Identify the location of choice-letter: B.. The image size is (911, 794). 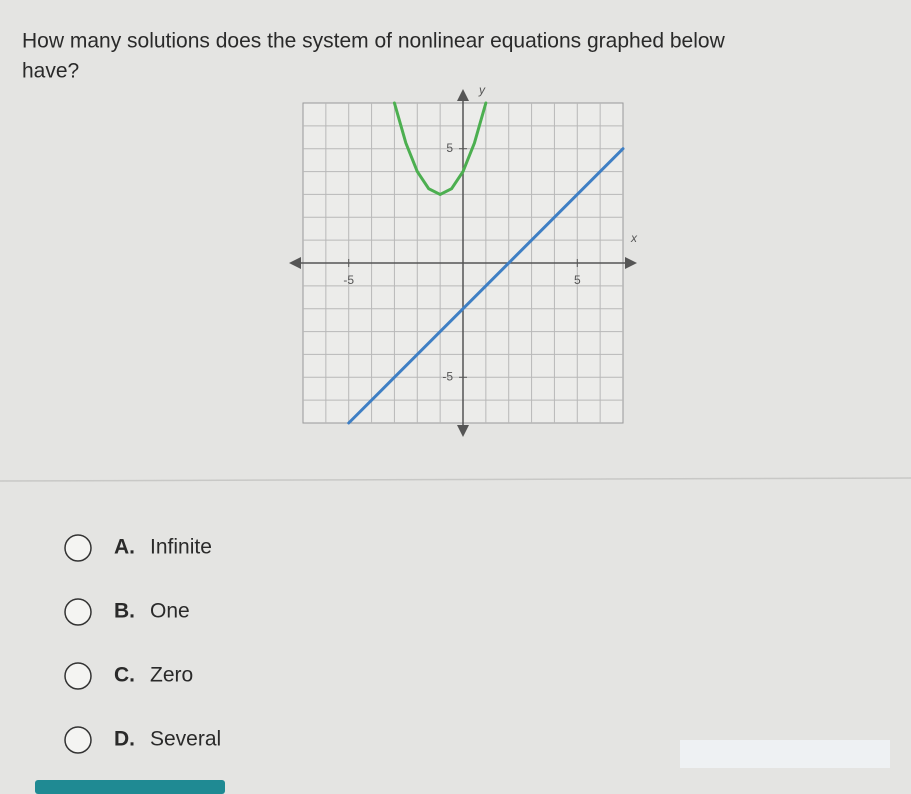
(124, 611).